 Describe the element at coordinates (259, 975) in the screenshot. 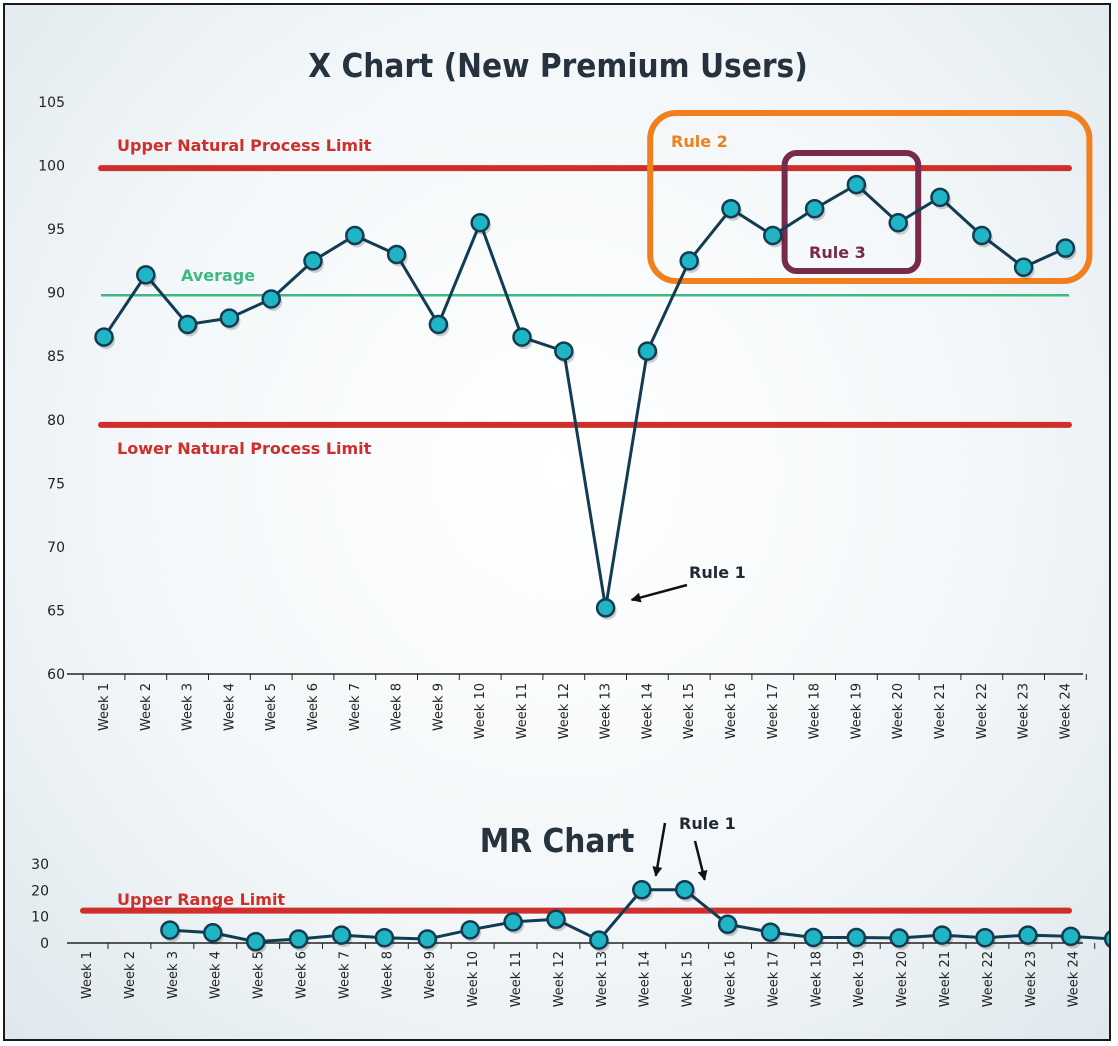

I see `mr-chart-x-tick-label: Week 5` at that location.